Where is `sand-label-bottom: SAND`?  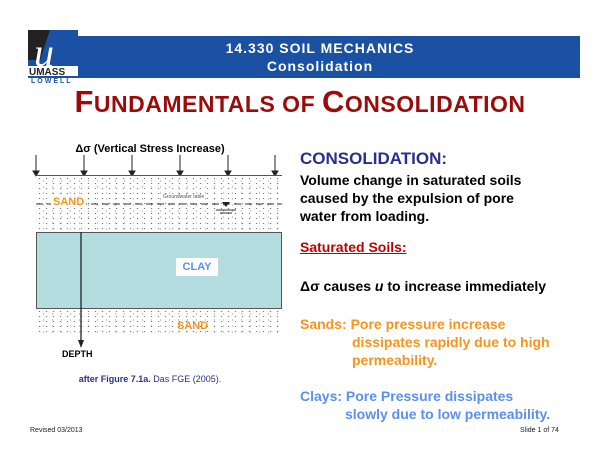 sand-label-bottom: SAND is located at coordinates (193, 326).